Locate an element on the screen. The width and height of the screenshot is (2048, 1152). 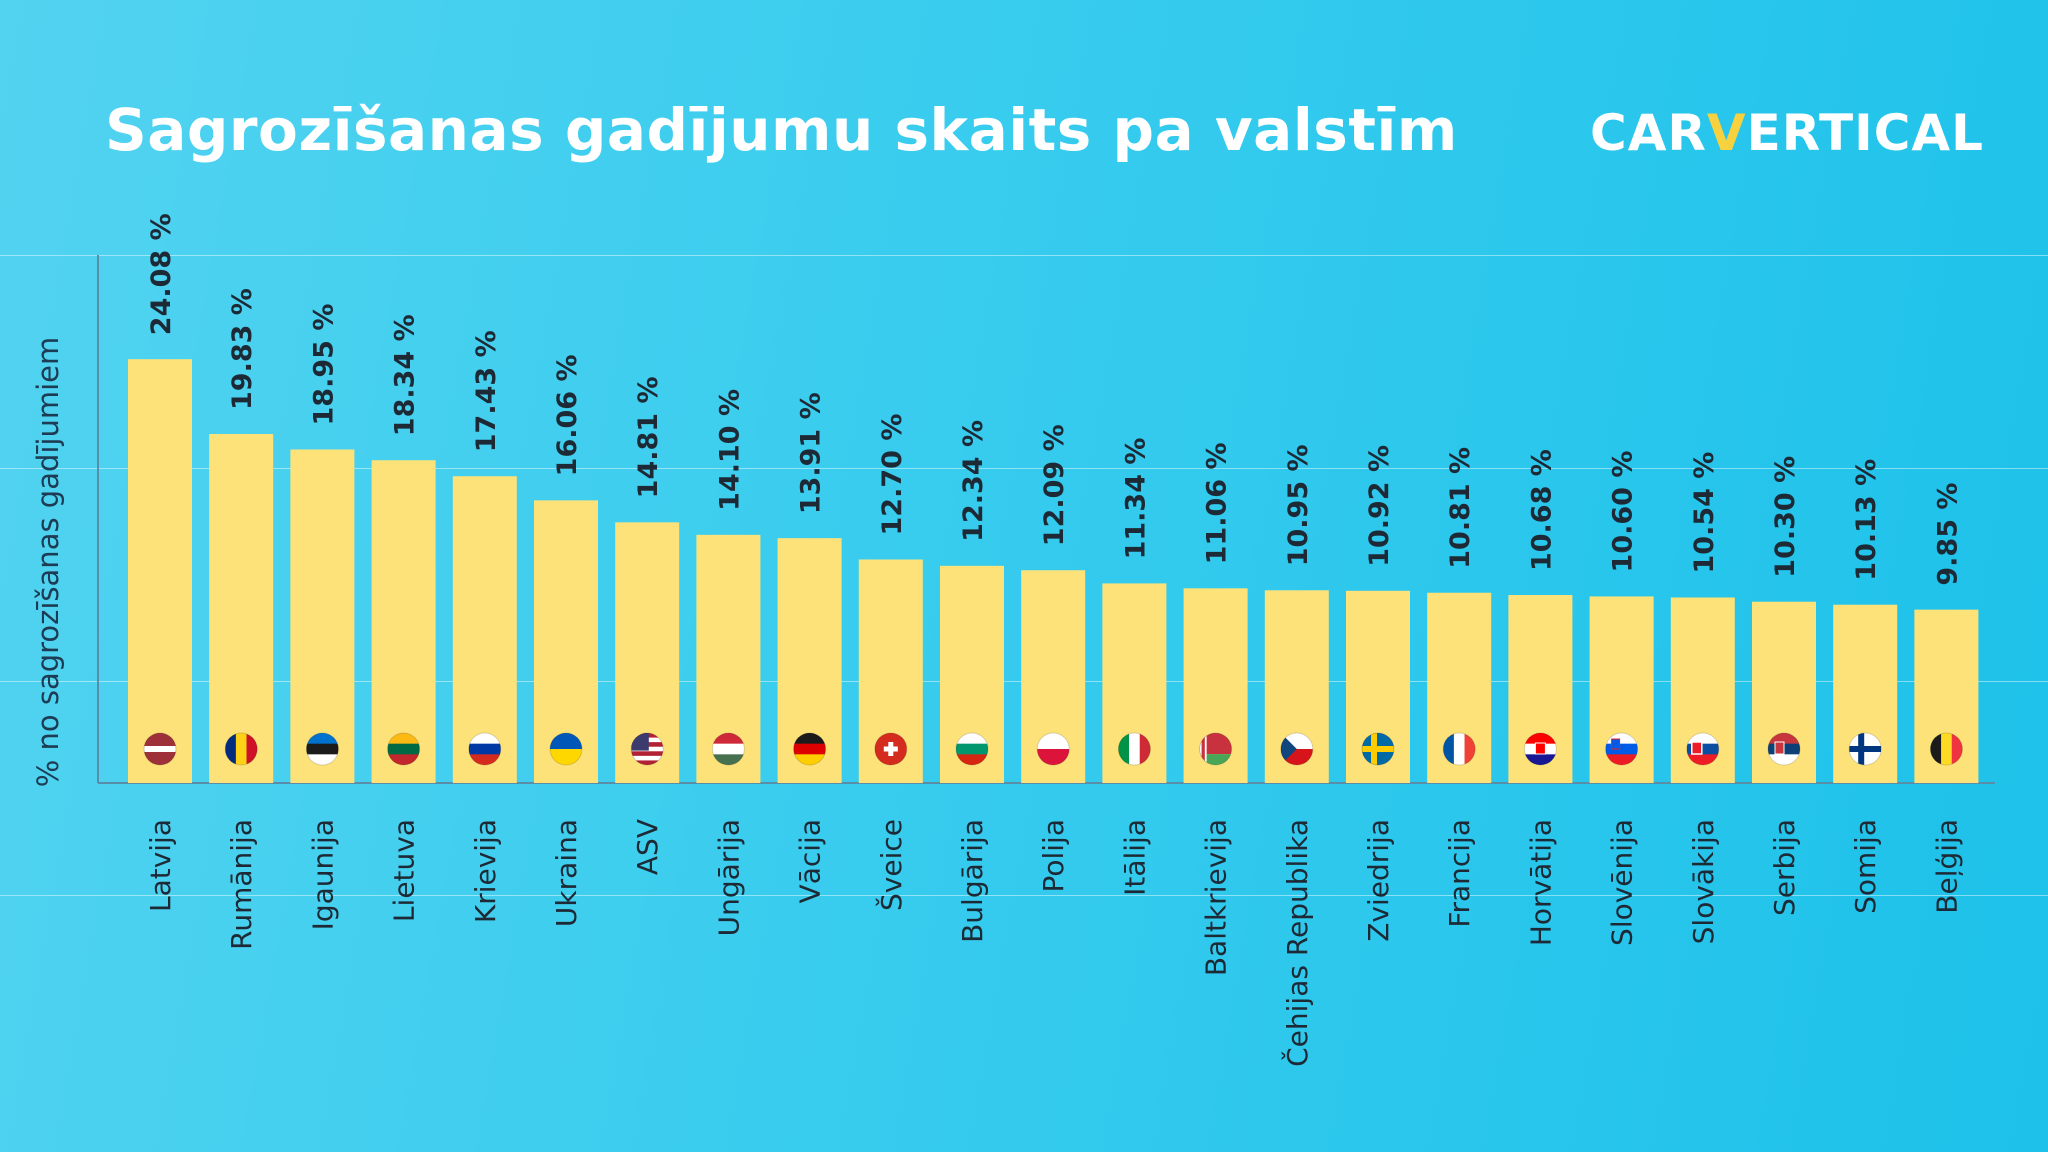
value-label: 10.81 % is located at coordinates (1460, 508).